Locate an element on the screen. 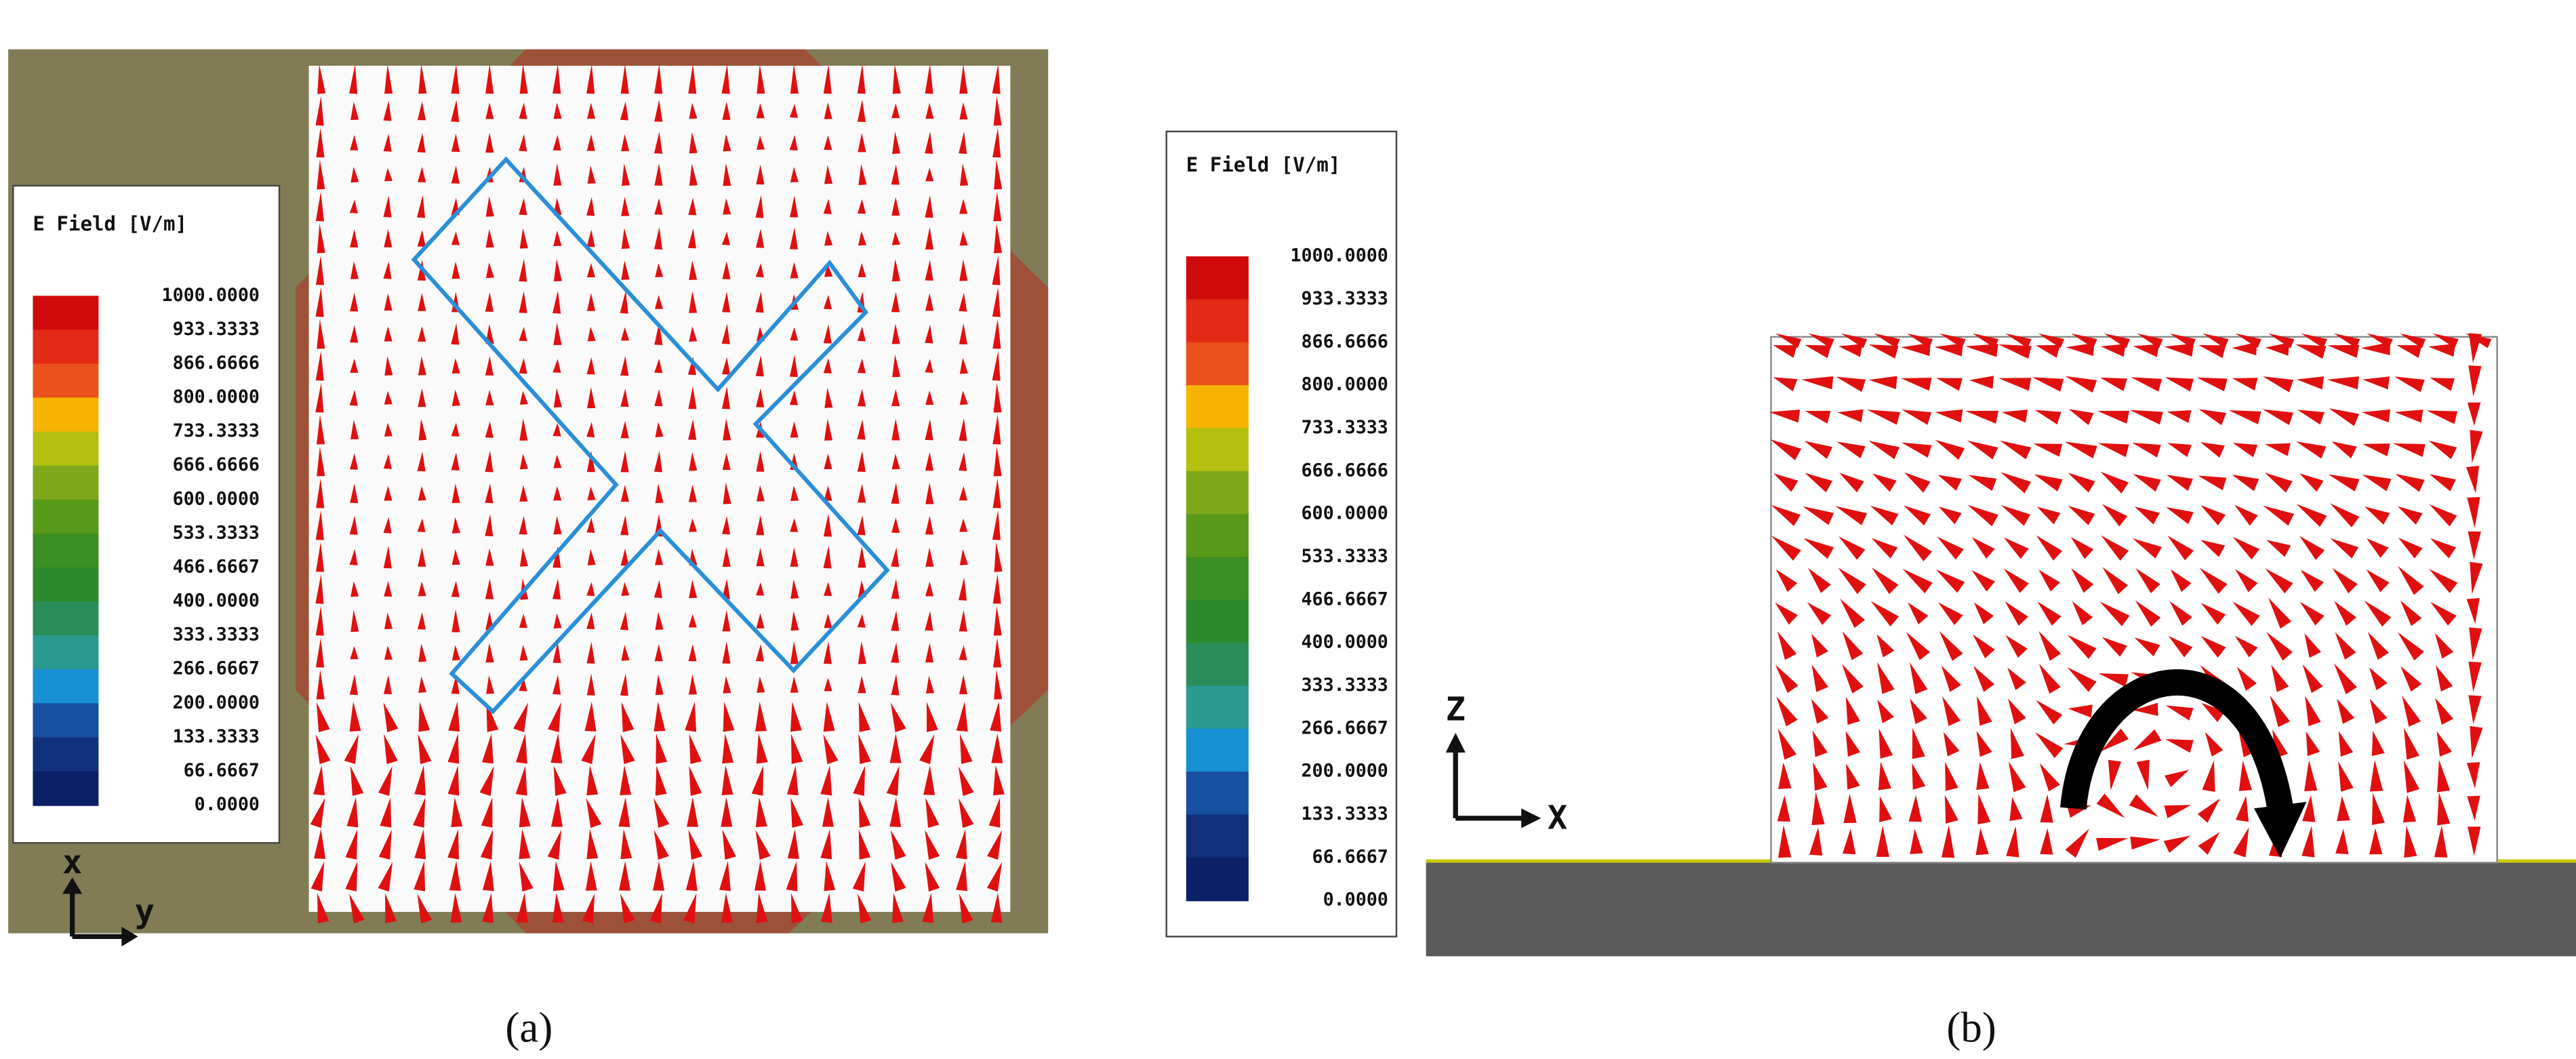 This screenshot has height=1059, width=2576. legend-title: E Field [V/m] is located at coordinates (1263, 164).